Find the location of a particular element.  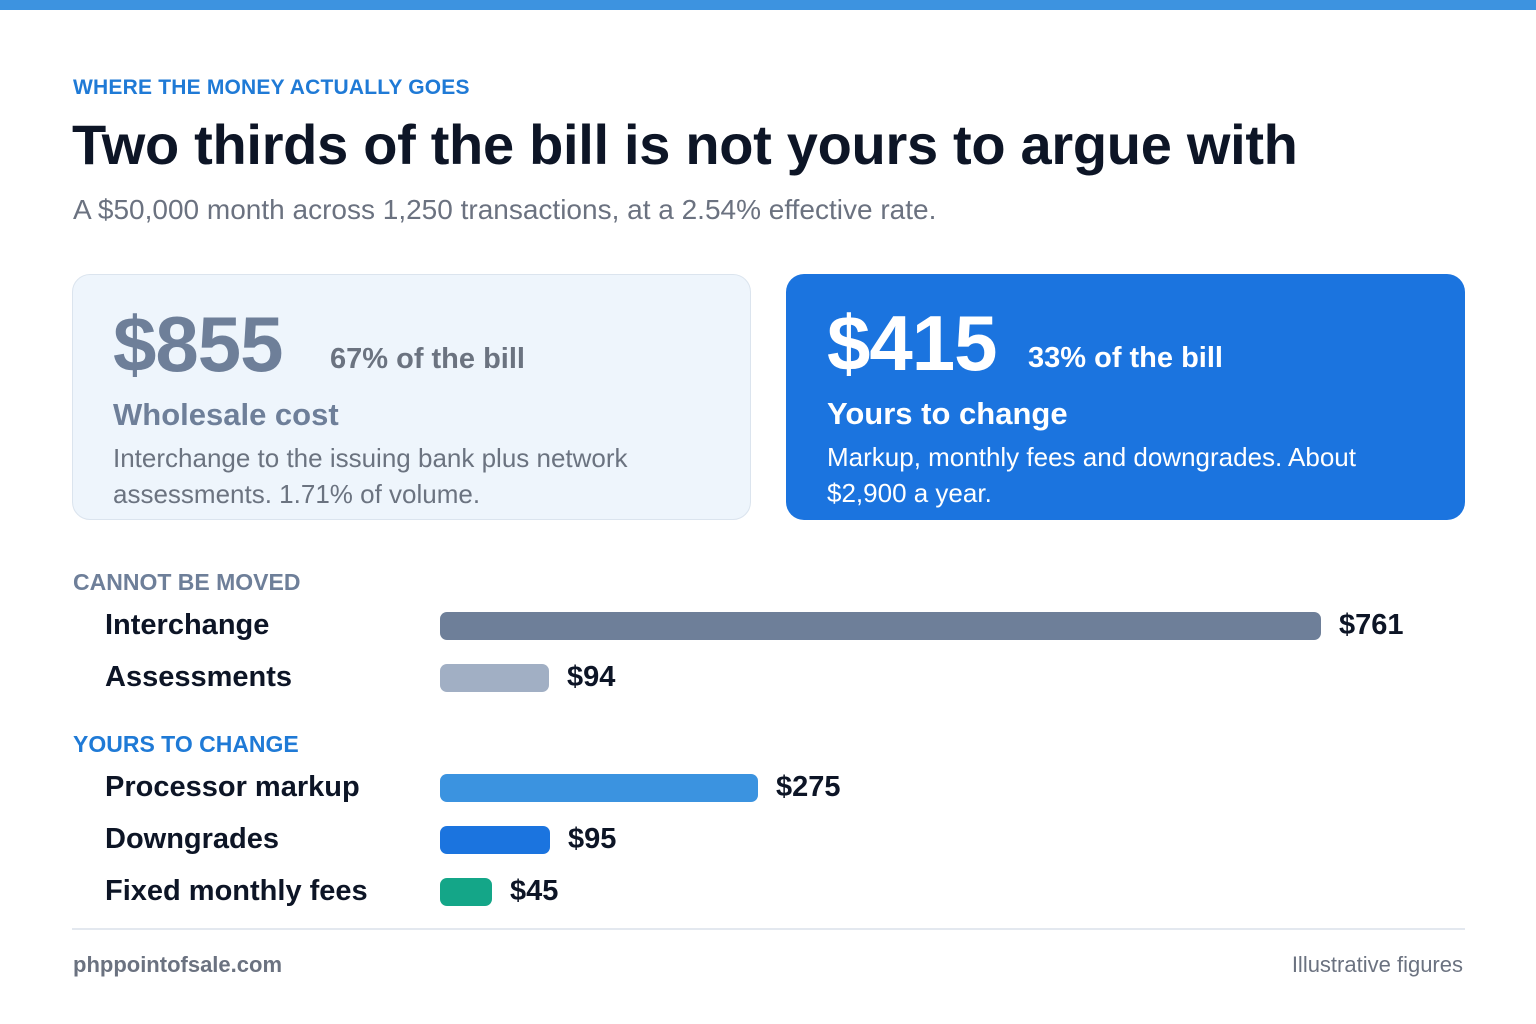

group-title-cannot-be-moved: CANNOT BE MOVED is located at coordinates (187, 582).